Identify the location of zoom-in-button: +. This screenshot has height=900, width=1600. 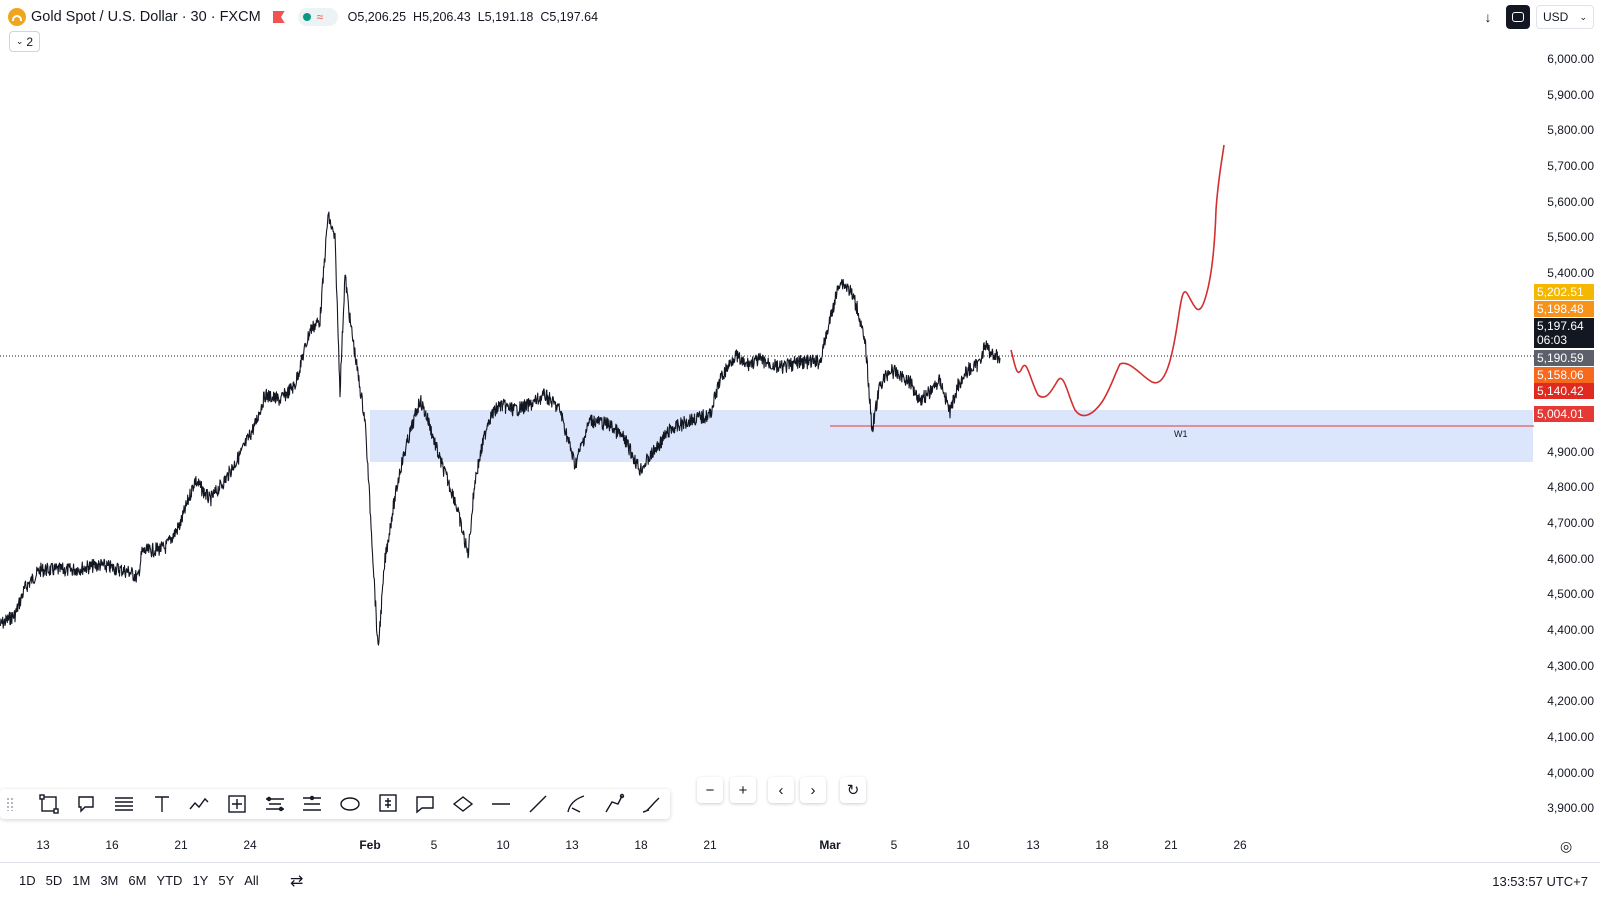
(743, 790).